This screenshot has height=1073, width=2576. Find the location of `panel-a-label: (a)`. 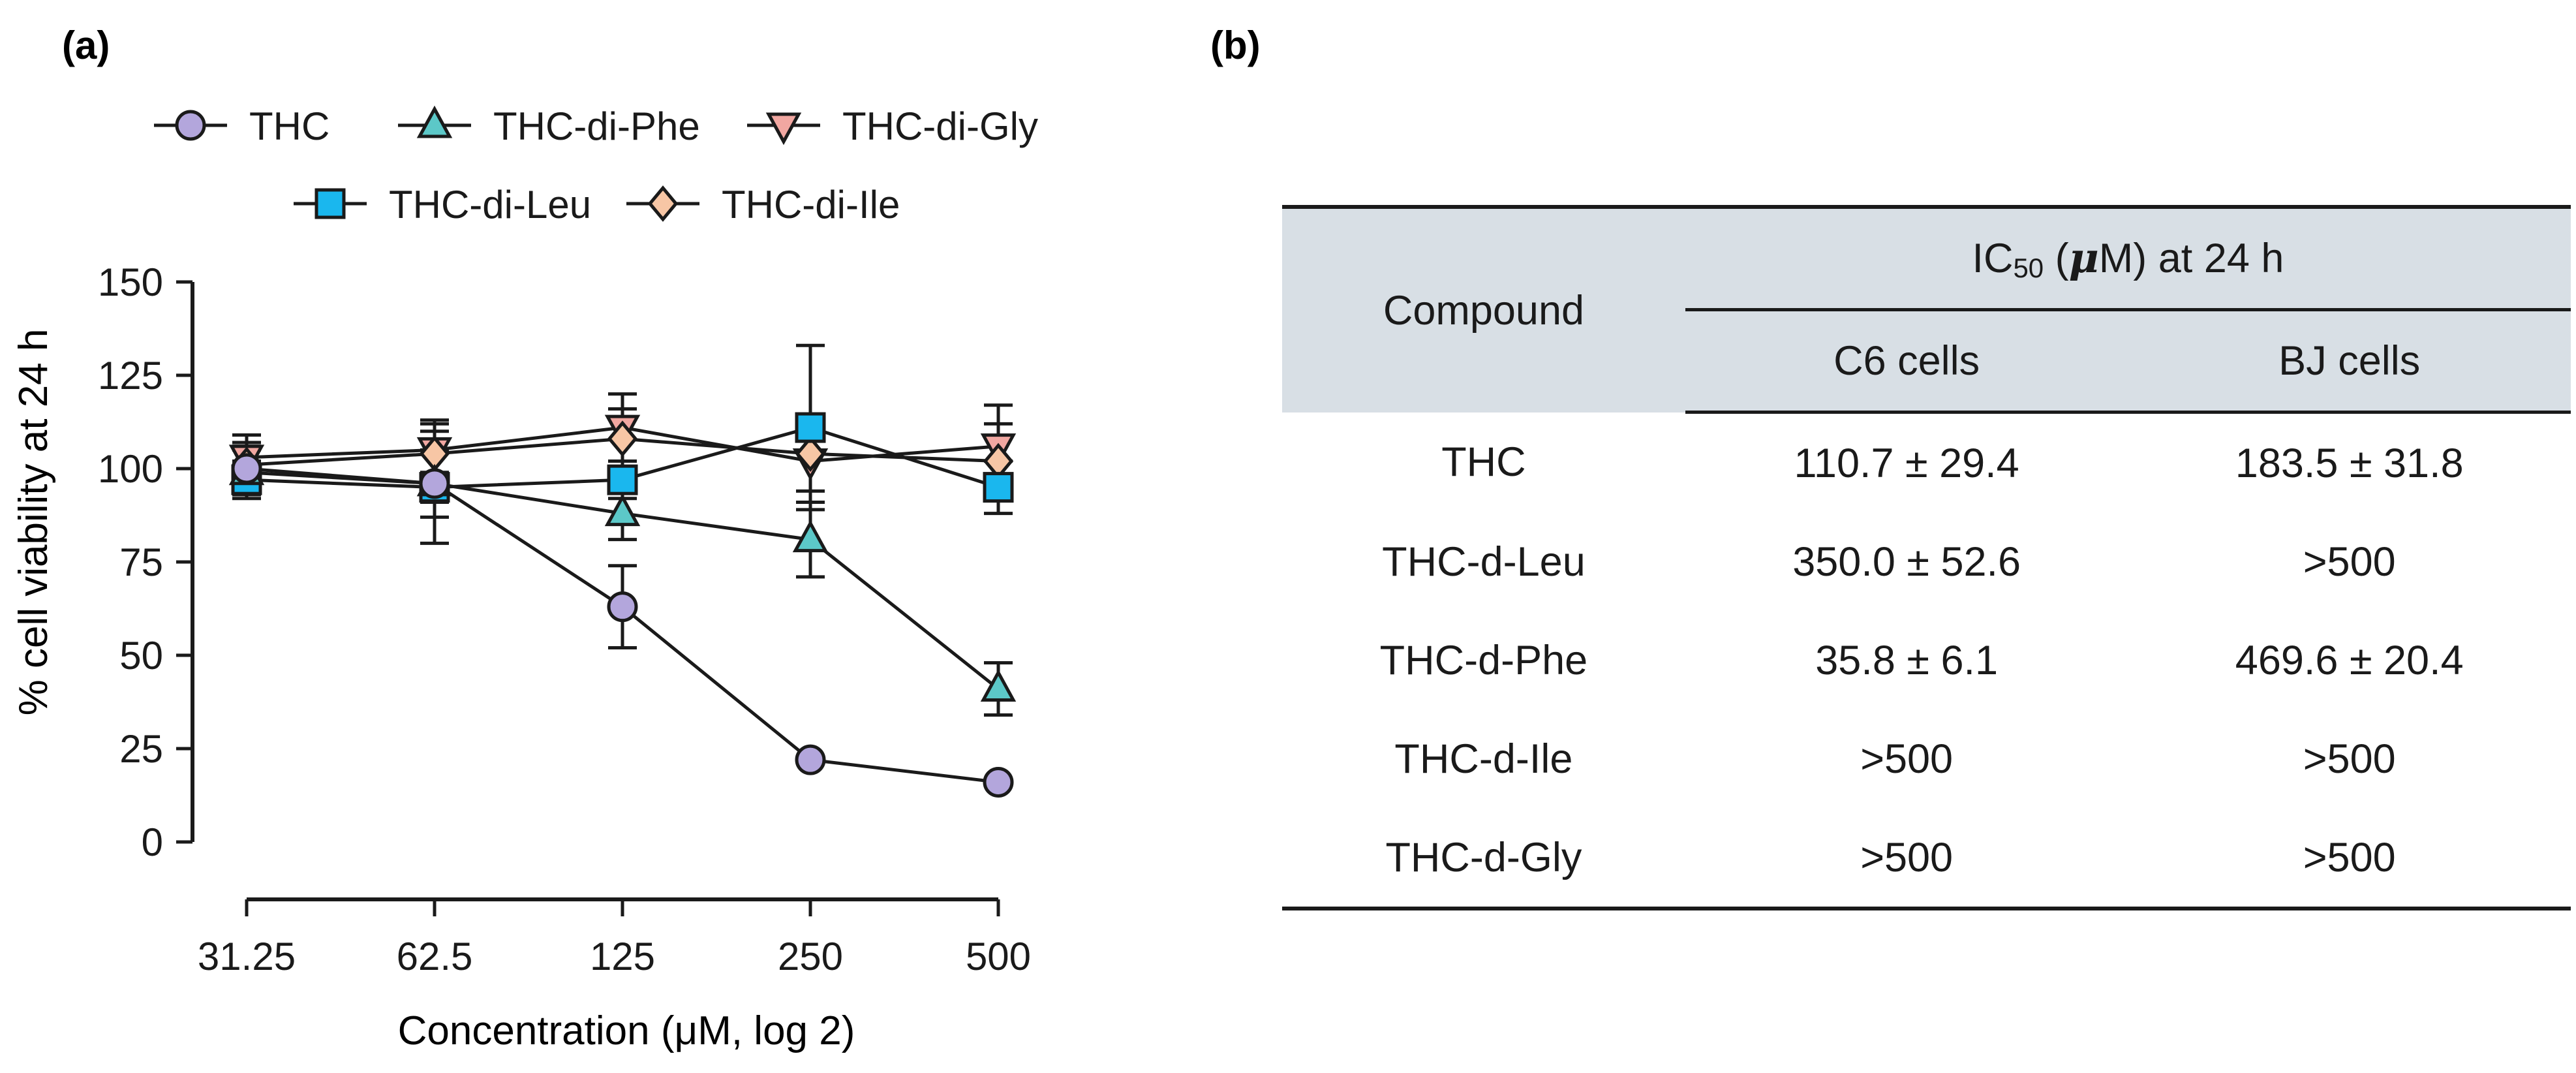

panel-a-label: (a) is located at coordinates (86, 45).